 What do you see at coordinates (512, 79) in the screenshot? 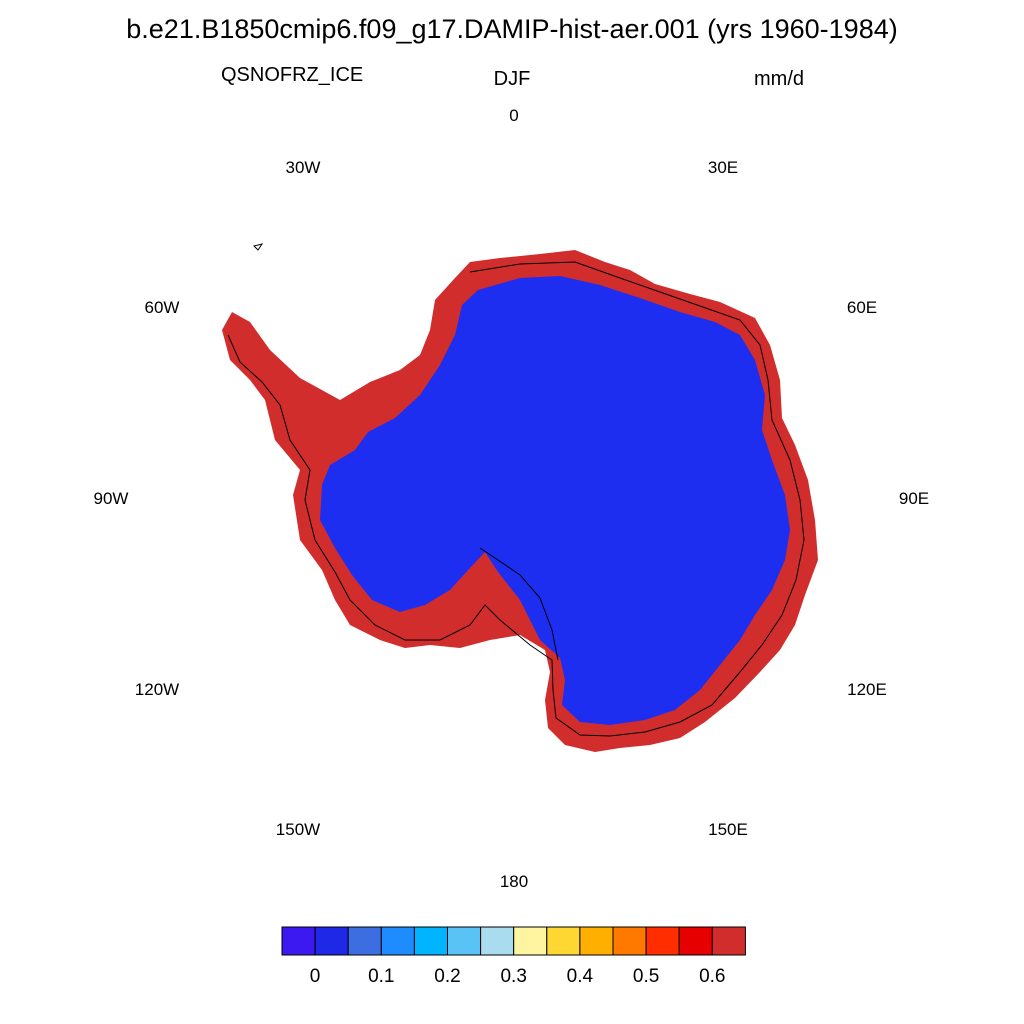
I see `season-label: DJF` at bounding box center [512, 79].